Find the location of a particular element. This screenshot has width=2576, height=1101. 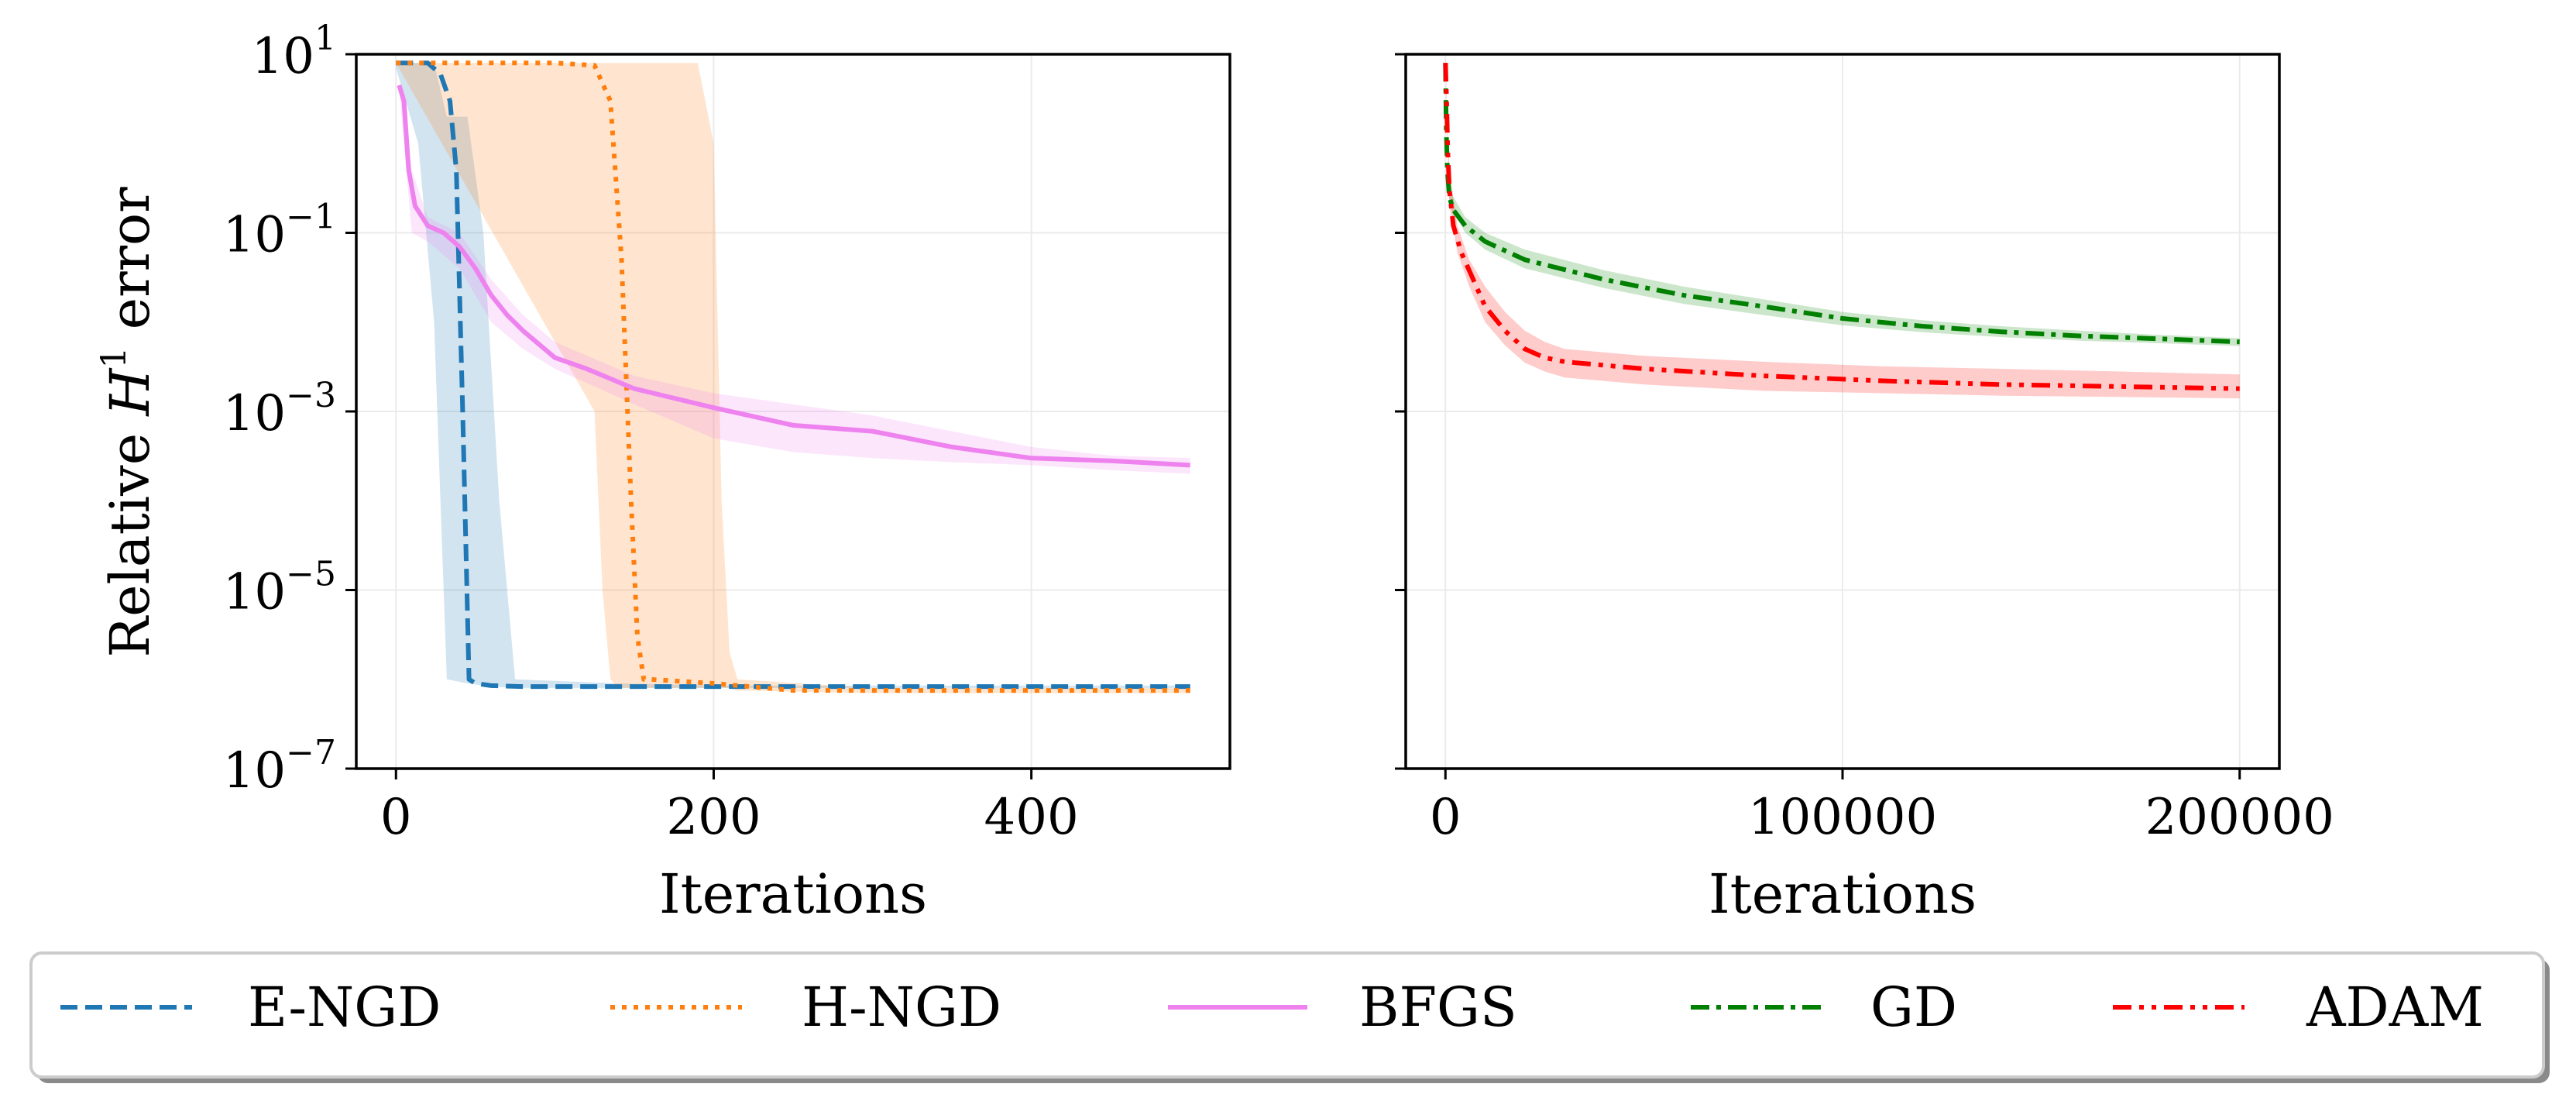

x-tick-label: 200000 is located at coordinates (2239, 817).